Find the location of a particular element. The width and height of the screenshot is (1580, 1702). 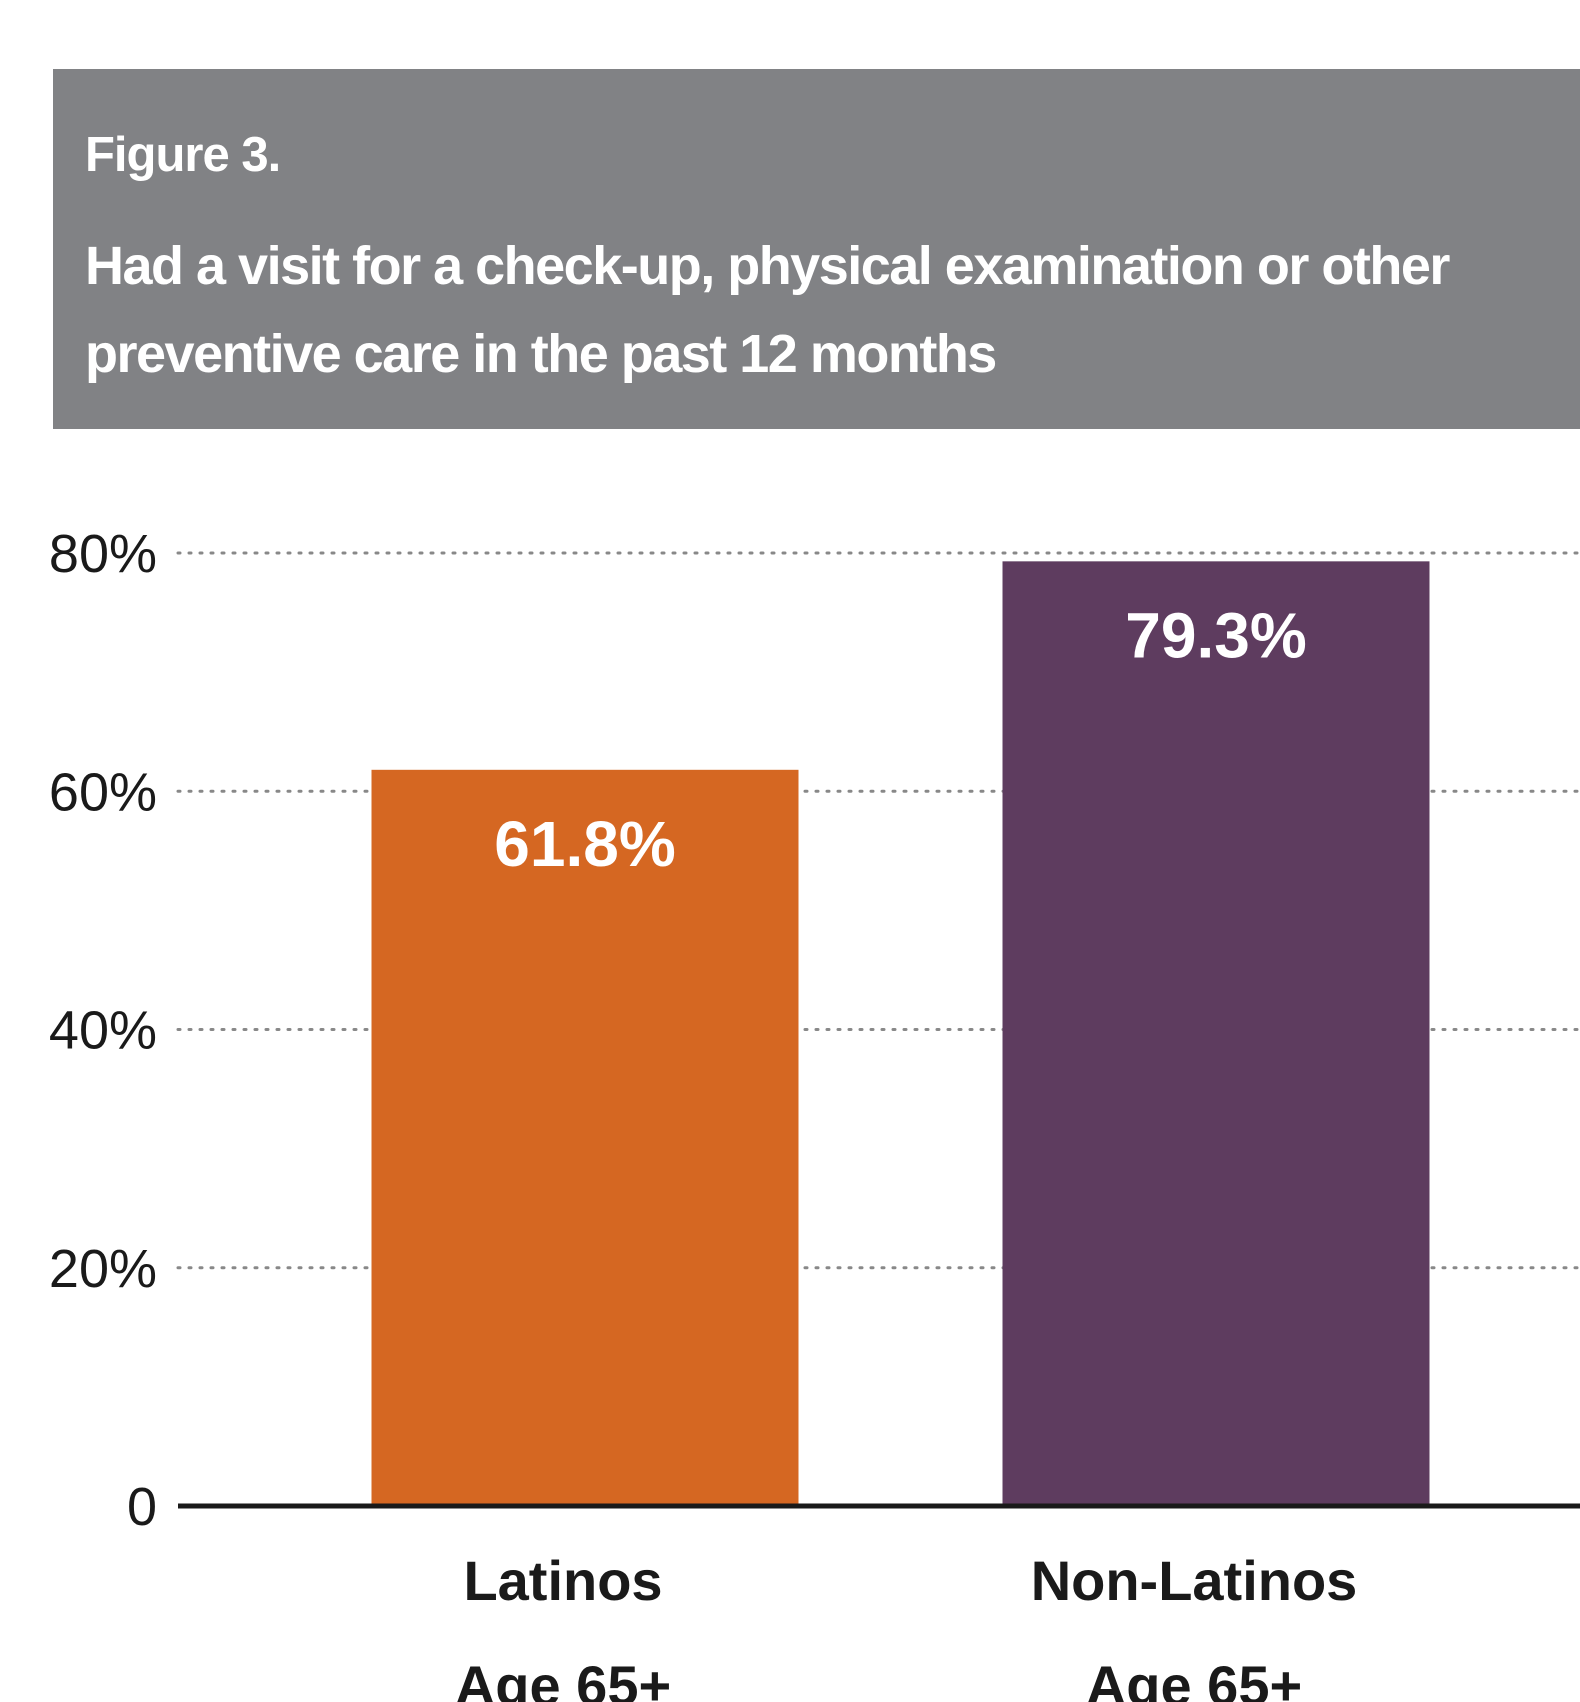

category-label: Latinos is located at coordinates (562, 1580).